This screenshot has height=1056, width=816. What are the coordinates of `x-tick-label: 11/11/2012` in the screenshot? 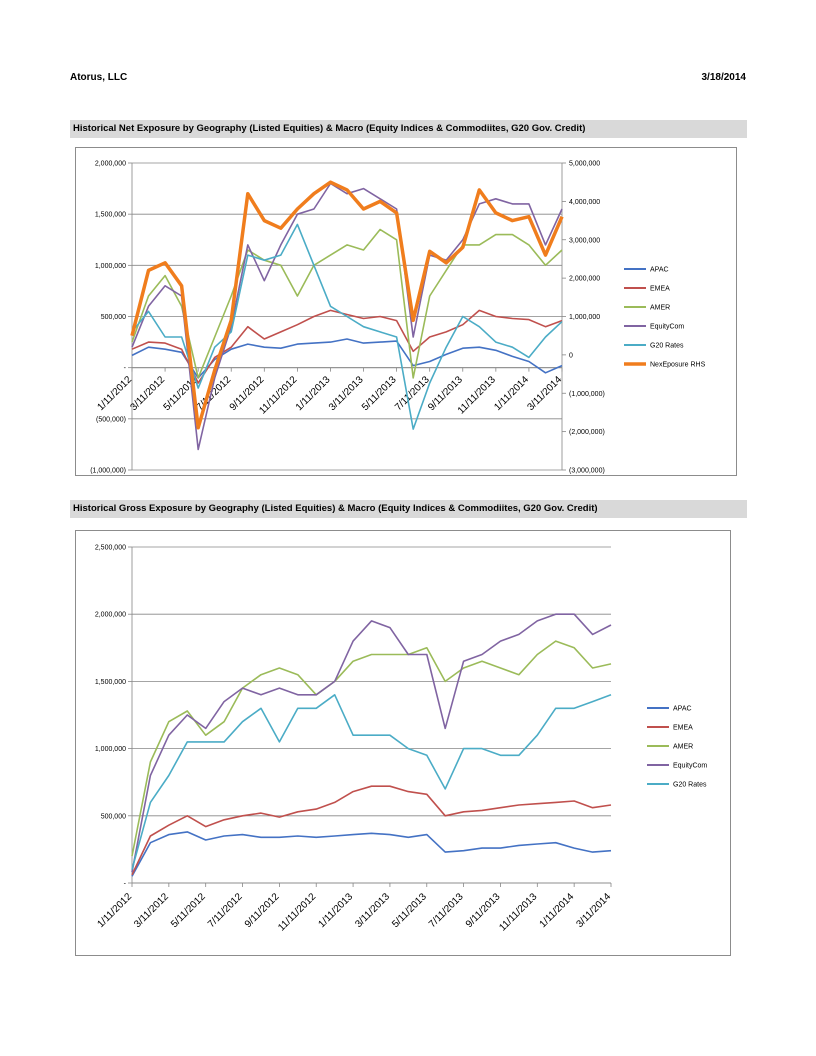 It's located at (297, 912).